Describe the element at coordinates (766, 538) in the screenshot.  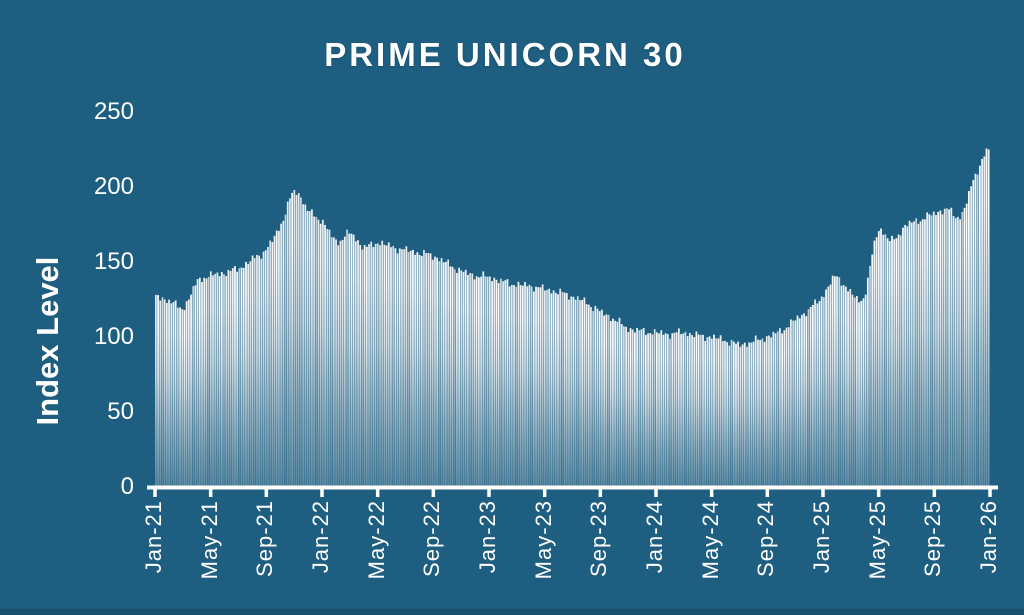
I see `x-tick-label: Sep-24` at that location.